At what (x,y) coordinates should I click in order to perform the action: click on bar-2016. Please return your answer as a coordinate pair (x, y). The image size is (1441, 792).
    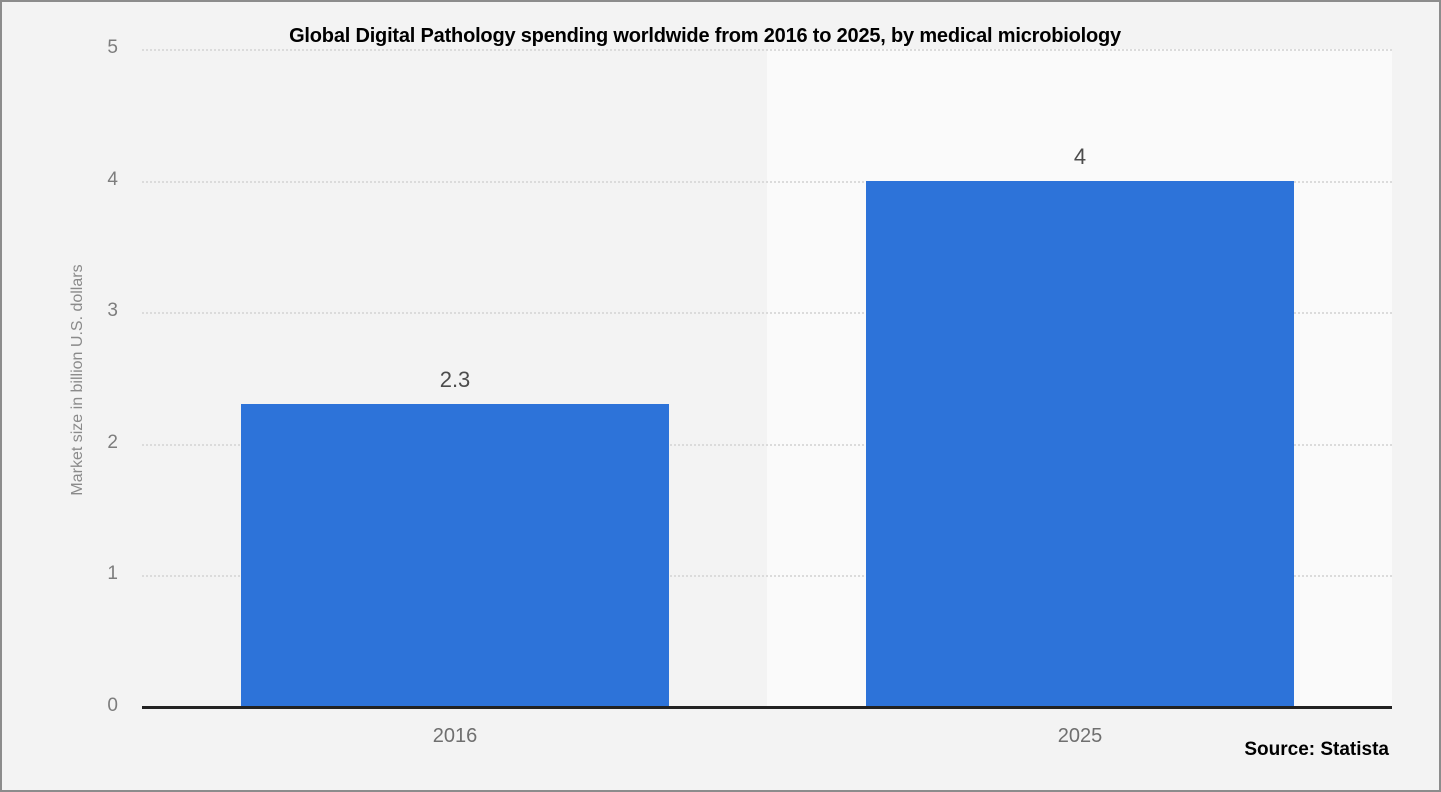
    Looking at the image, I should click on (455, 555).